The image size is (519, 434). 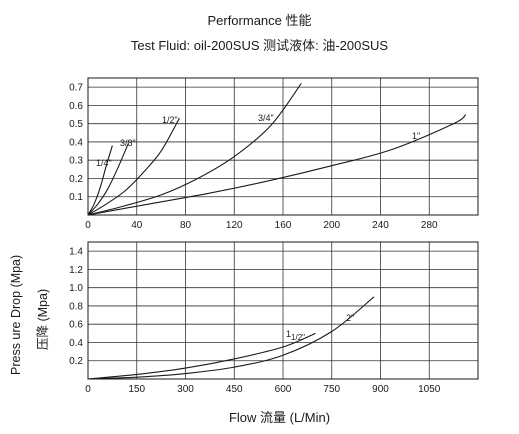 I want to click on series-label: 3/8", so click(x=128, y=143).